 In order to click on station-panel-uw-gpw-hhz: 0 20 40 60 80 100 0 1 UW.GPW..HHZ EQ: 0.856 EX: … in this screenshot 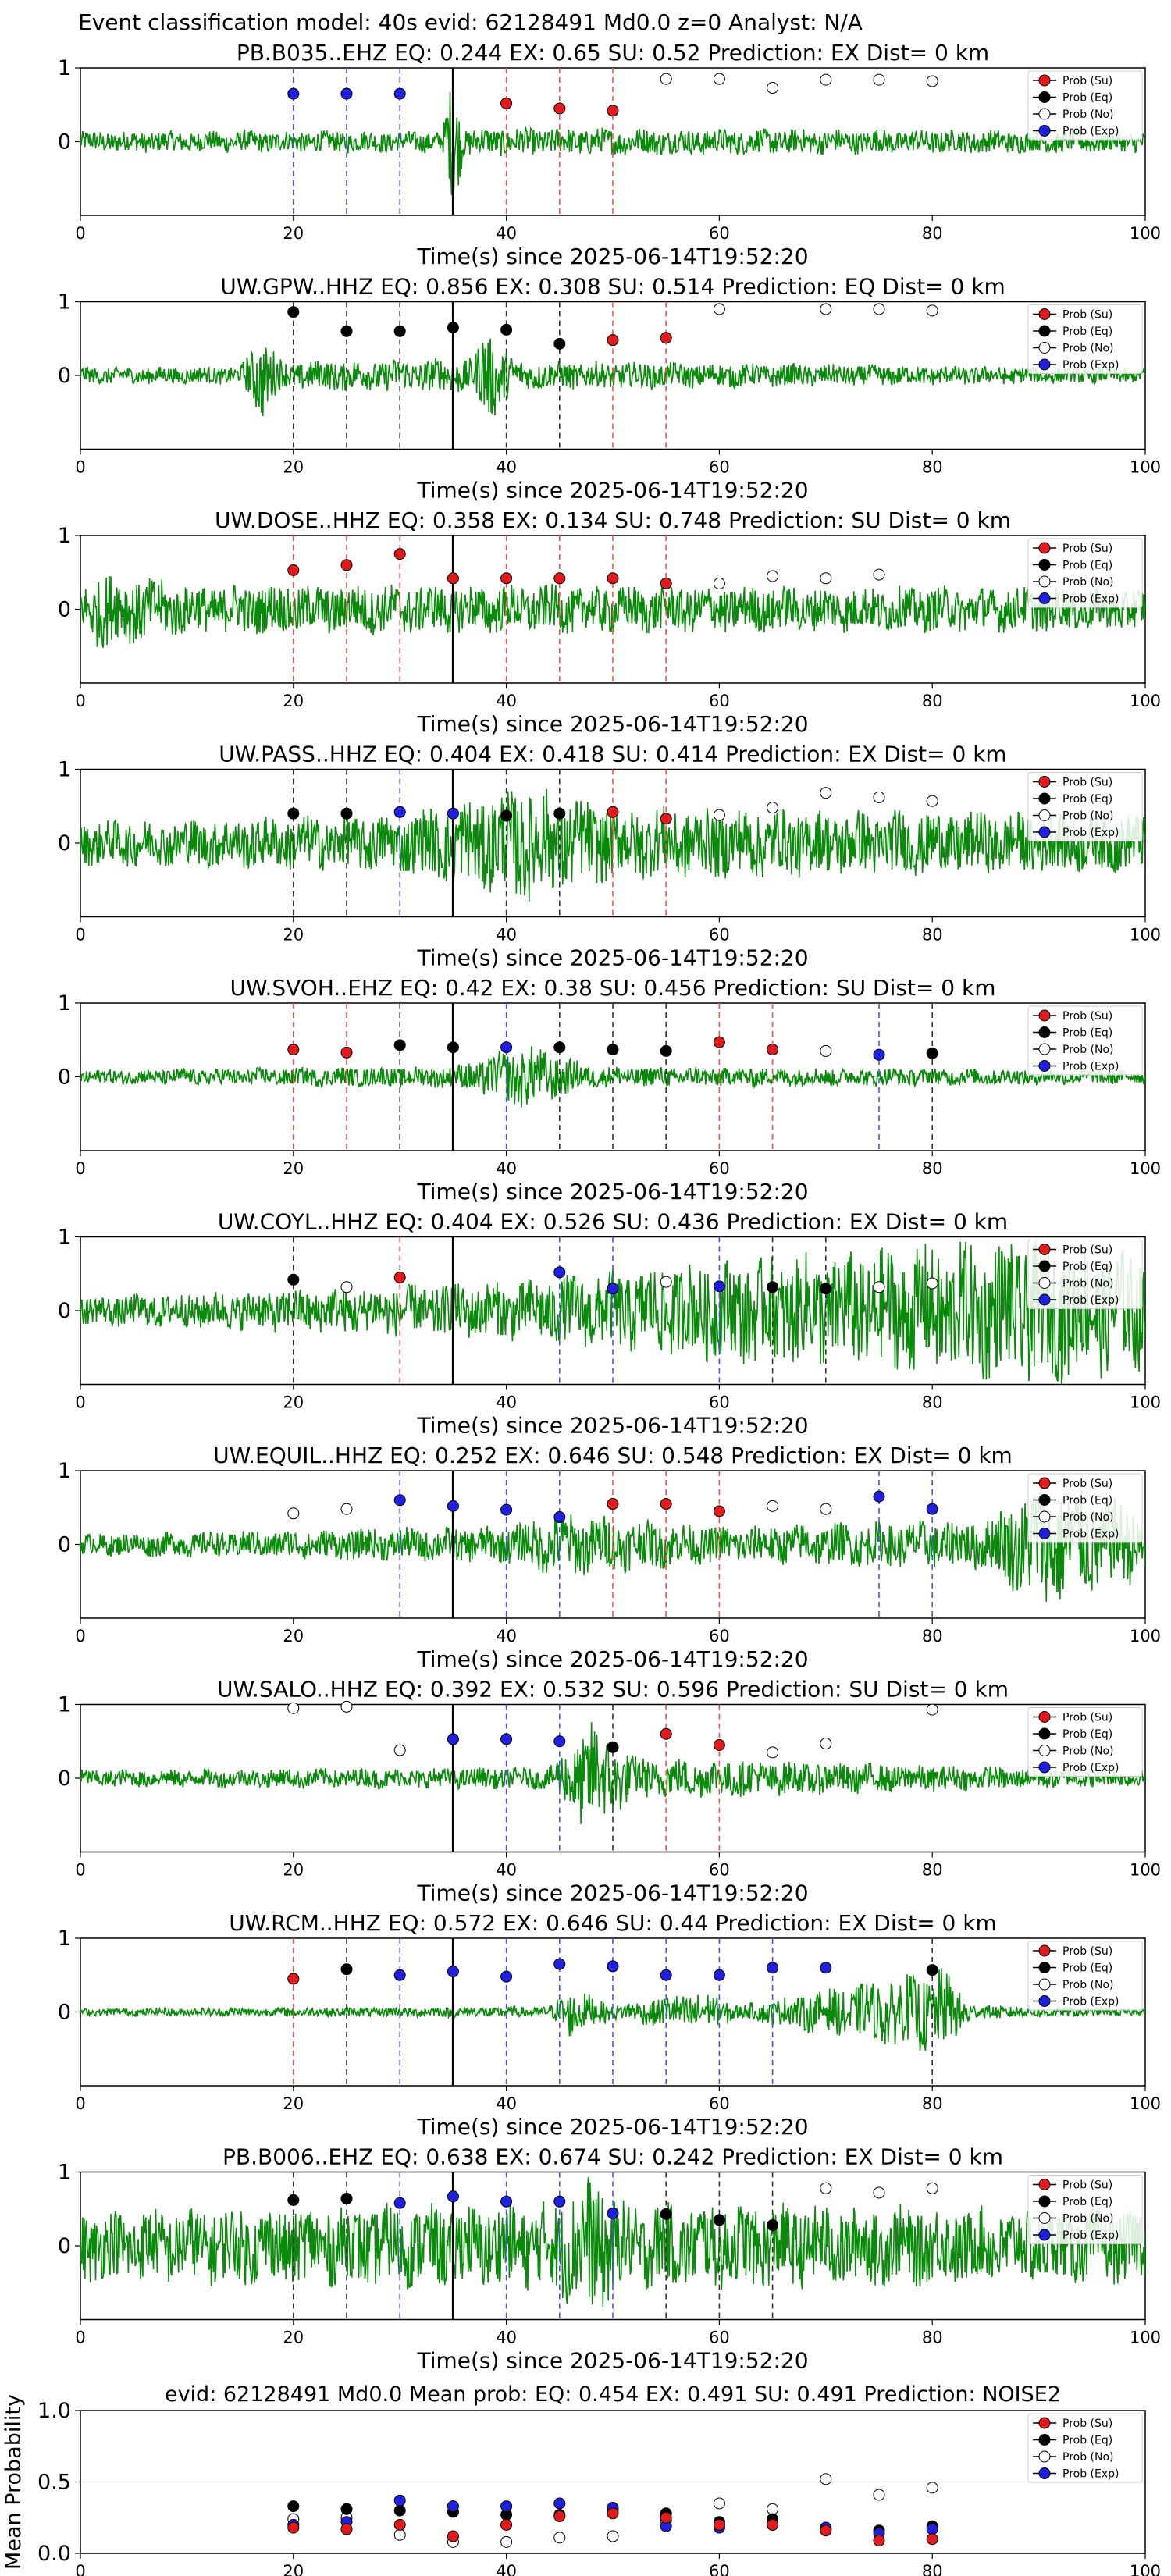, I will do `click(609, 388)`.